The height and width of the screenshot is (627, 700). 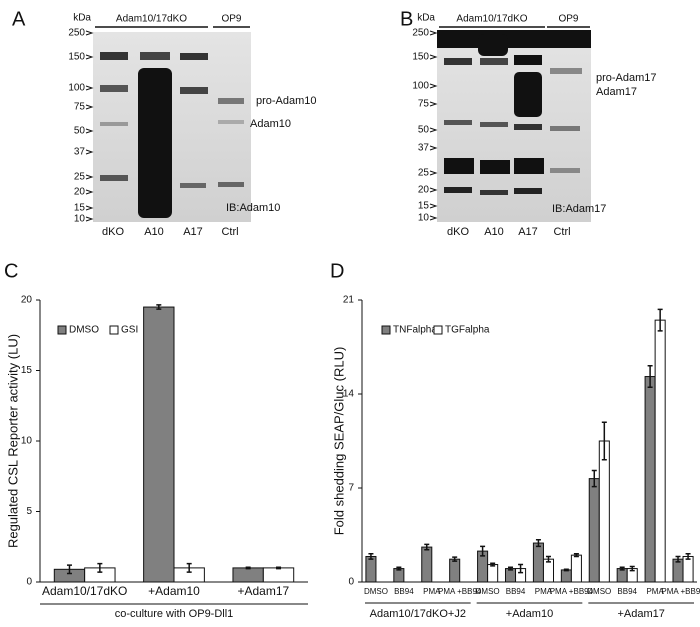 What do you see at coordinates (420, 33) in the screenshot?
I see `marker-label: 250` at bounding box center [420, 33].